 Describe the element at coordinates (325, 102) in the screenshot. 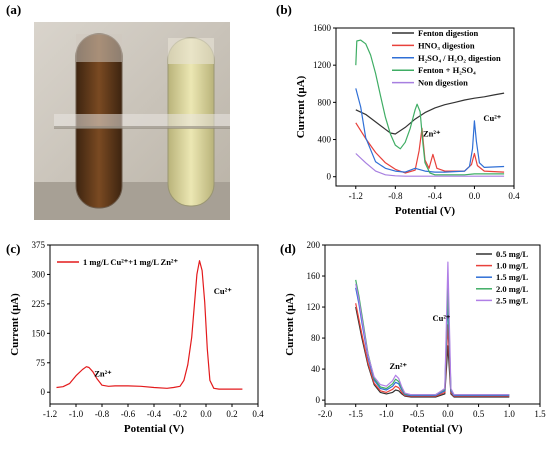

I see `y-tick-label: 800` at that location.